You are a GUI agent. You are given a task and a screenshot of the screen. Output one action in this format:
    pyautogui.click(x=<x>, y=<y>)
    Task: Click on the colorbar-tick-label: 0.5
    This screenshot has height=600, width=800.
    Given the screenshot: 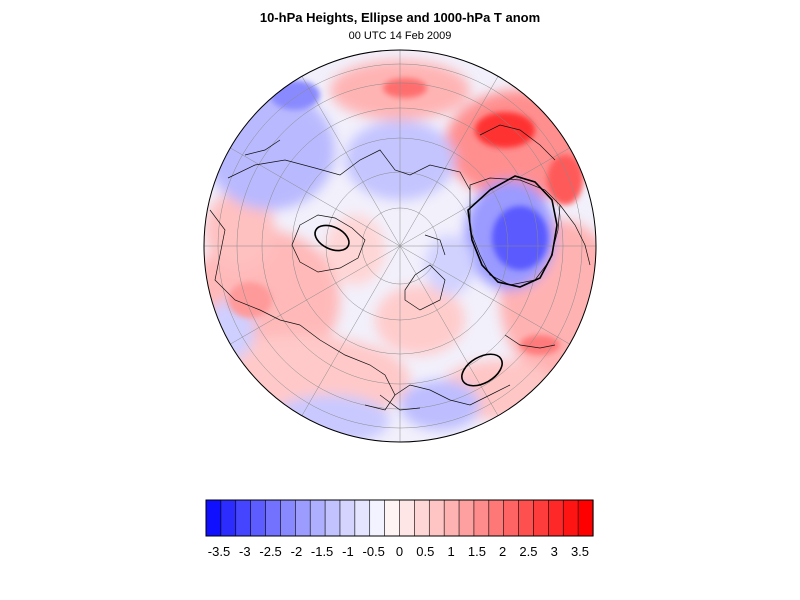 What is the action you would take?
    pyautogui.click(x=425, y=551)
    